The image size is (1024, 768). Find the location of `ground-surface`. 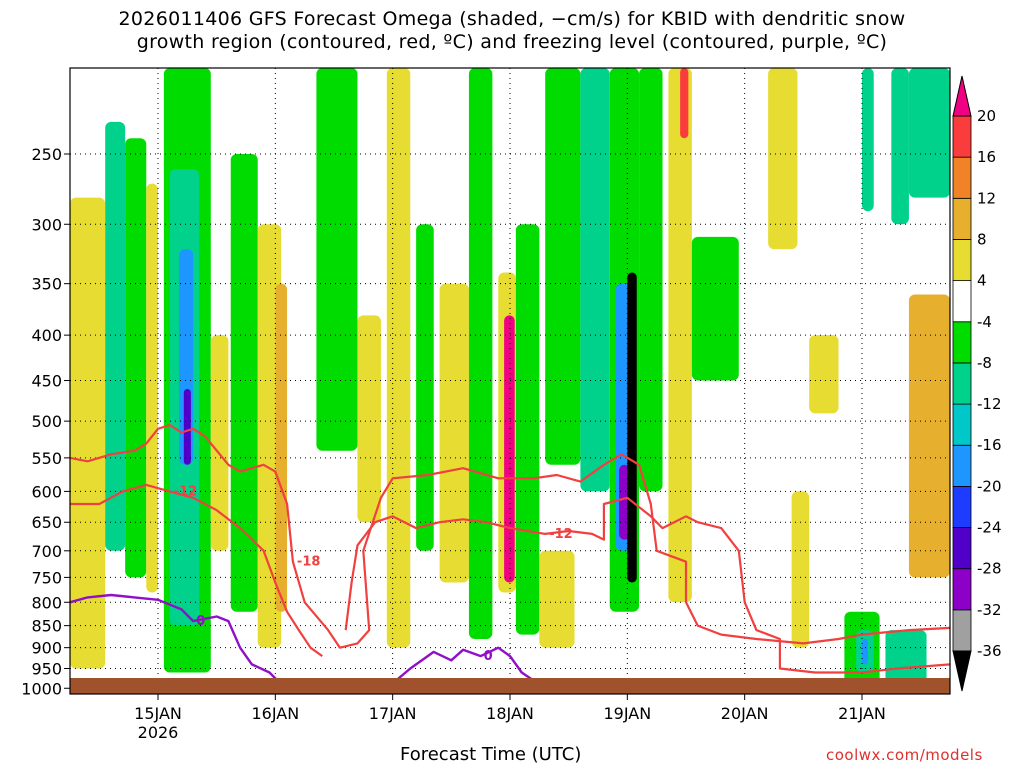

ground-surface is located at coordinates (510, 686).